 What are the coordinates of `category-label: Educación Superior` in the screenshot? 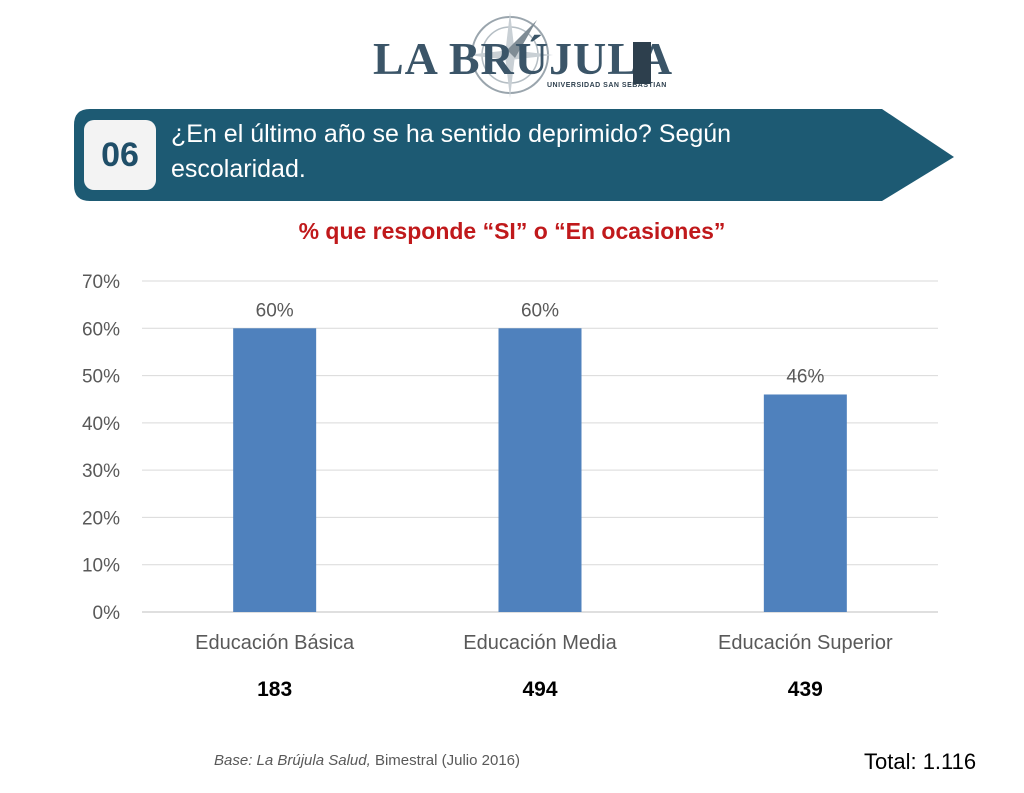 It's located at (805, 643).